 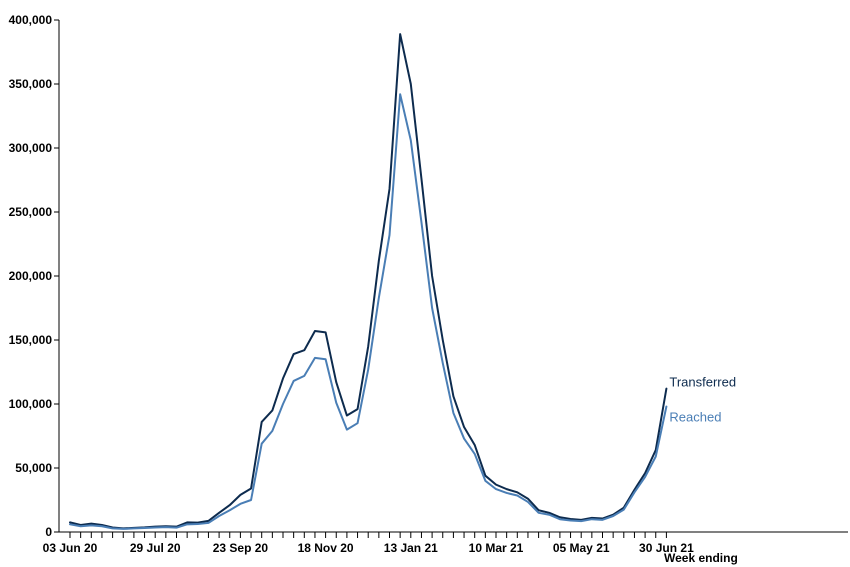 What do you see at coordinates (31, 20) in the screenshot?
I see `y-tick-label: 400,000` at bounding box center [31, 20].